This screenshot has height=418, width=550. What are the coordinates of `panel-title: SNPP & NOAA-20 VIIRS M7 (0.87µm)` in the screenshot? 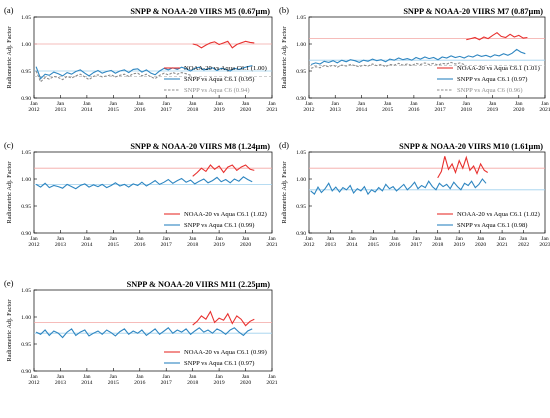 It's located at (473, 11).